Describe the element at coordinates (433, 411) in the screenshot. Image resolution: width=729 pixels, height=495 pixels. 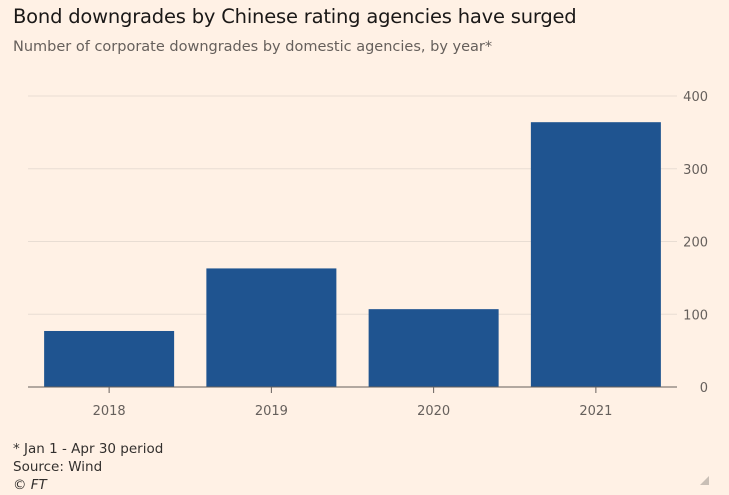
I see `x-tick-label-2020: 2020` at that location.